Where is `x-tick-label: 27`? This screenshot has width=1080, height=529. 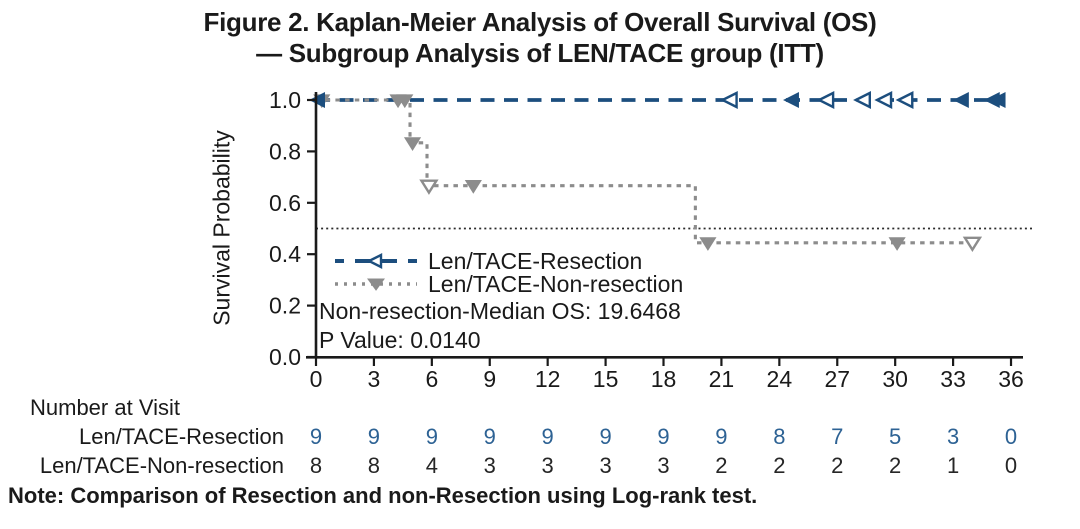
x-tick-label: 27 is located at coordinates (837, 379).